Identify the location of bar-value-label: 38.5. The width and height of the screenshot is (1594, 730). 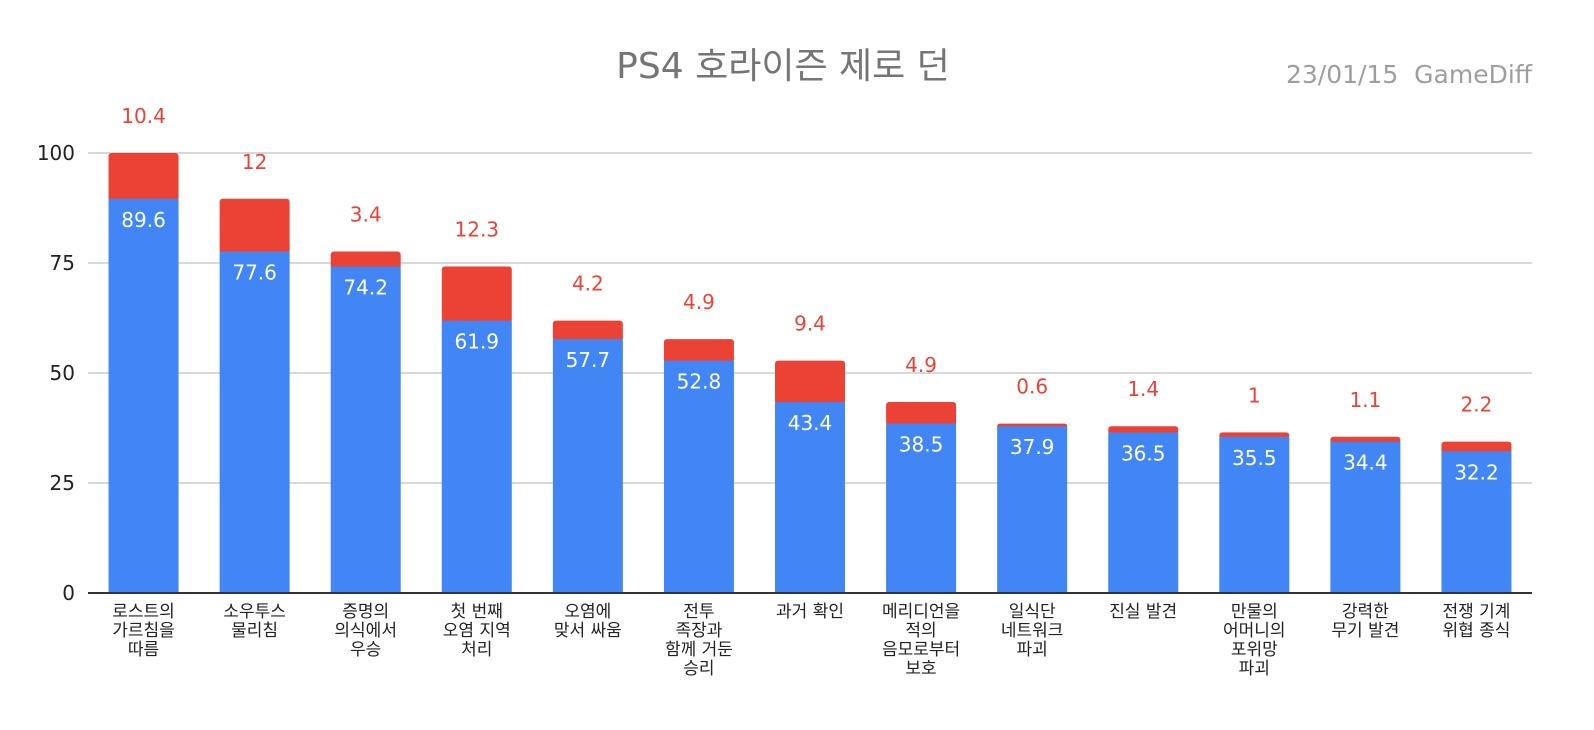
(921, 445).